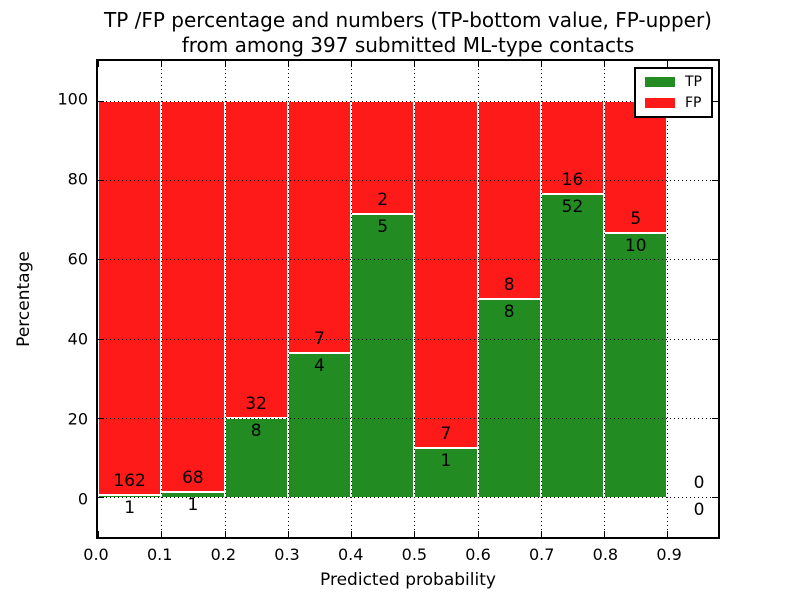  What do you see at coordinates (541, 554) in the screenshot?
I see `x-tick-label: 0.7` at bounding box center [541, 554].